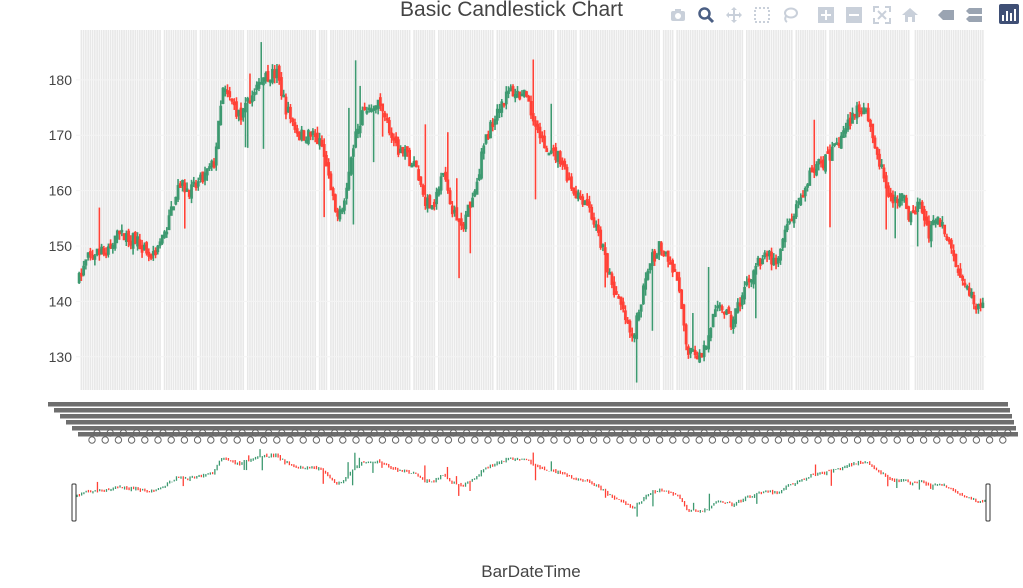 The height and width of the screenshot is (588, 1023). What do you see at coordinates (762, 15) in the screenshot?
I see `box-select-icon` at bounding box center [762, 15].